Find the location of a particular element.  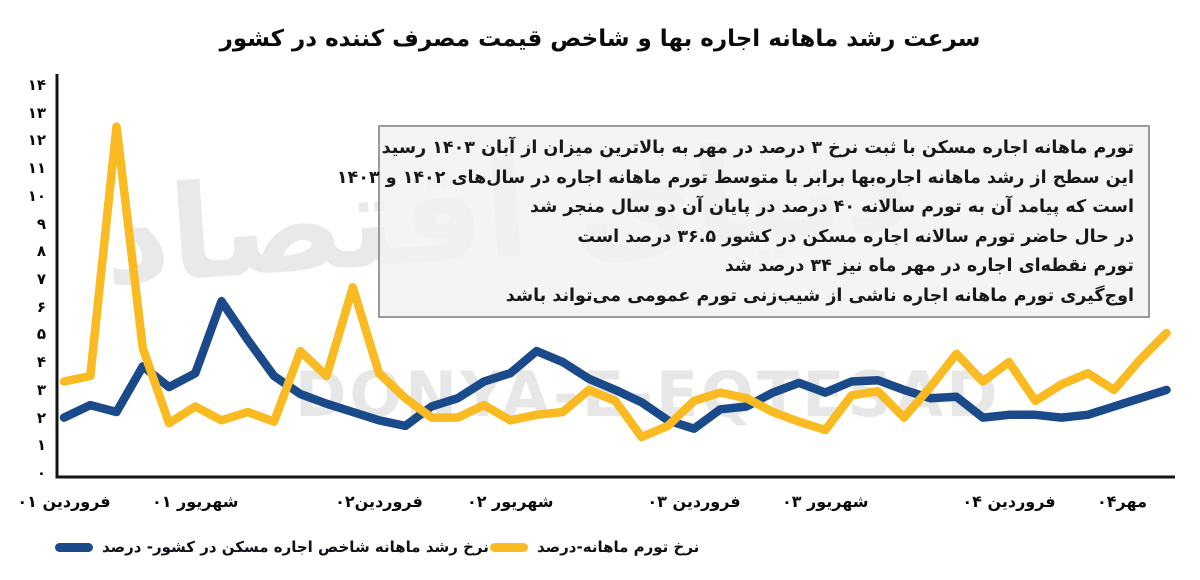

y-tick-label: ۱۰ is located at coordinates (36, 195).